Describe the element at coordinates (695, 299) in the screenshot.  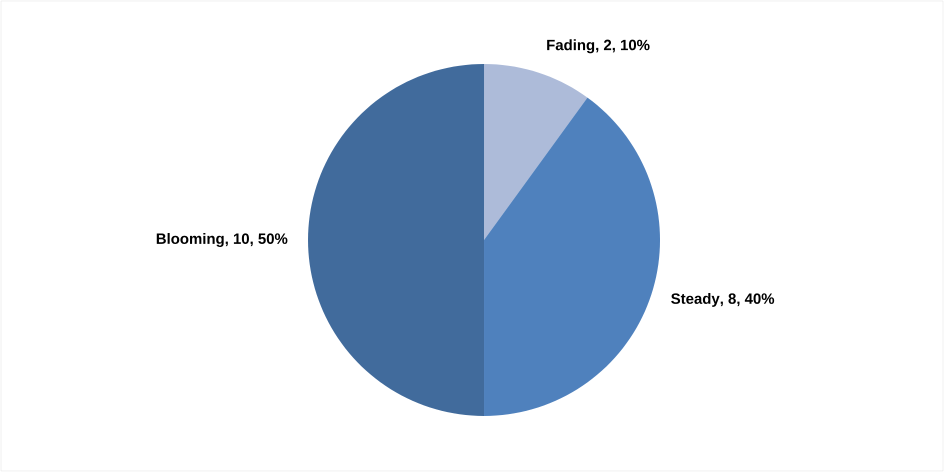
I see `slice-label: Steady` at that location.